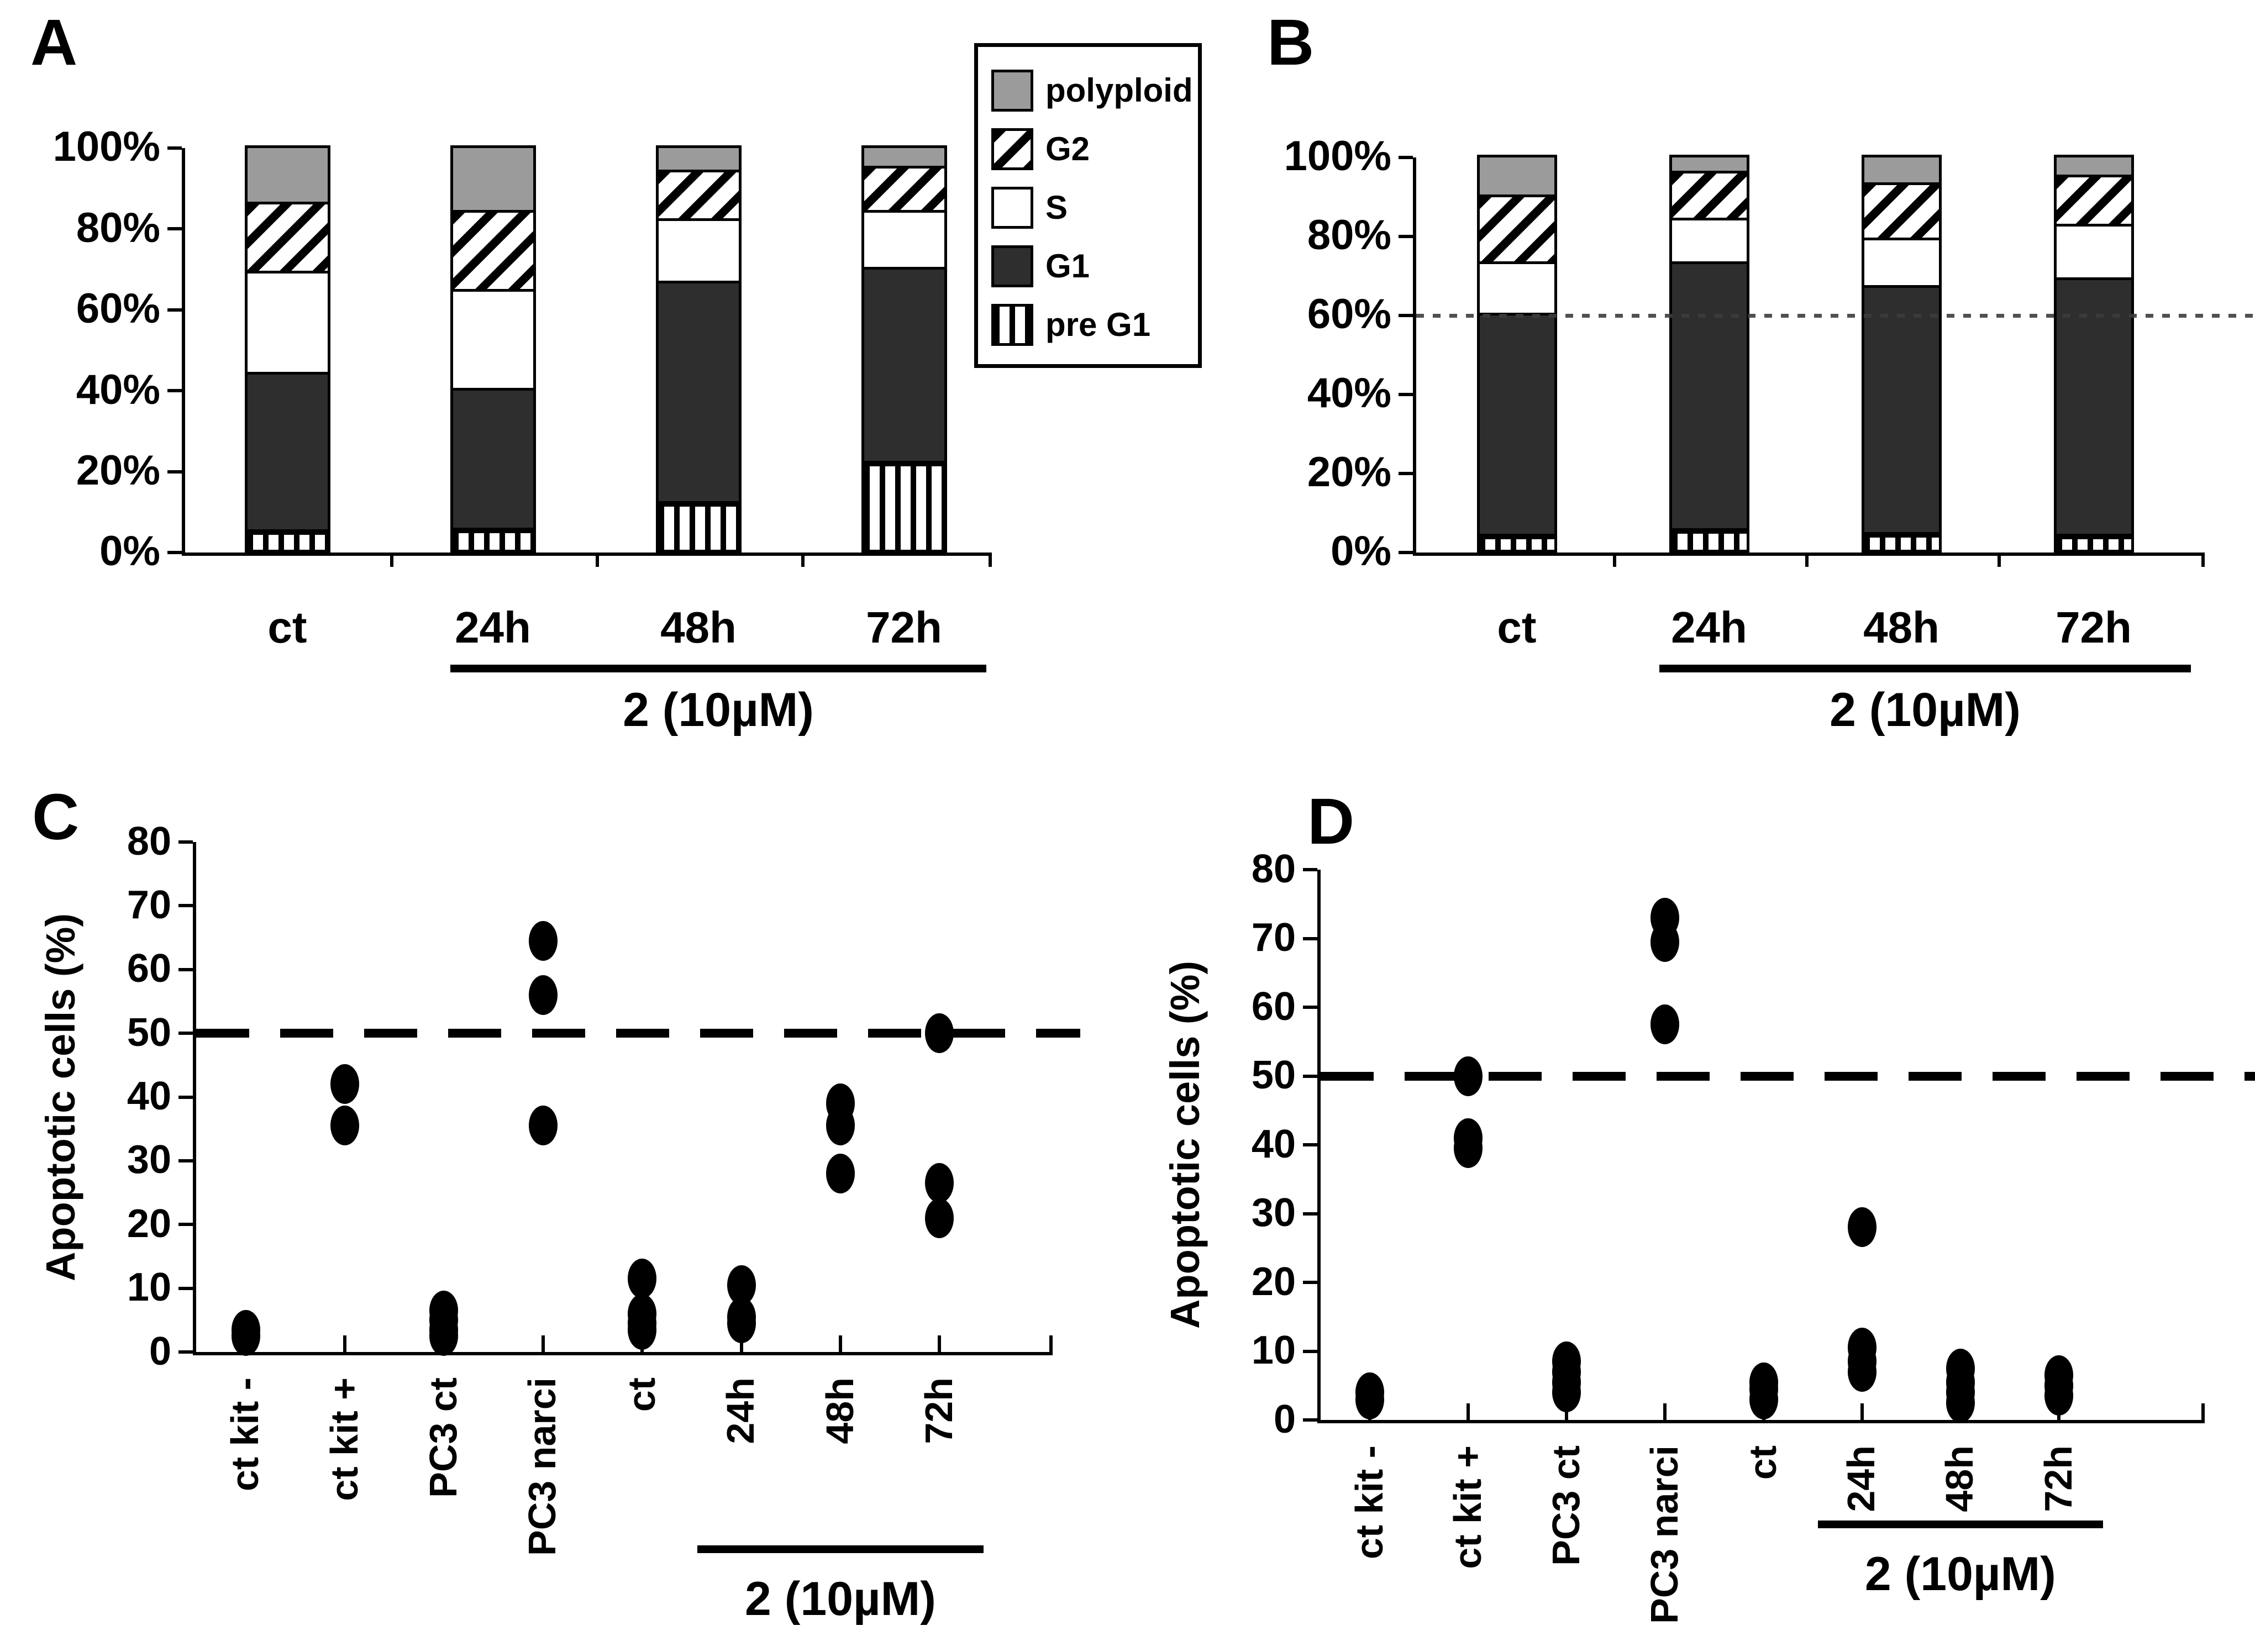 The image size is (2255, 1652). Describe the element at coordinates (194, 1097) in the screenshot. I see `y-axis-spine` at that location.